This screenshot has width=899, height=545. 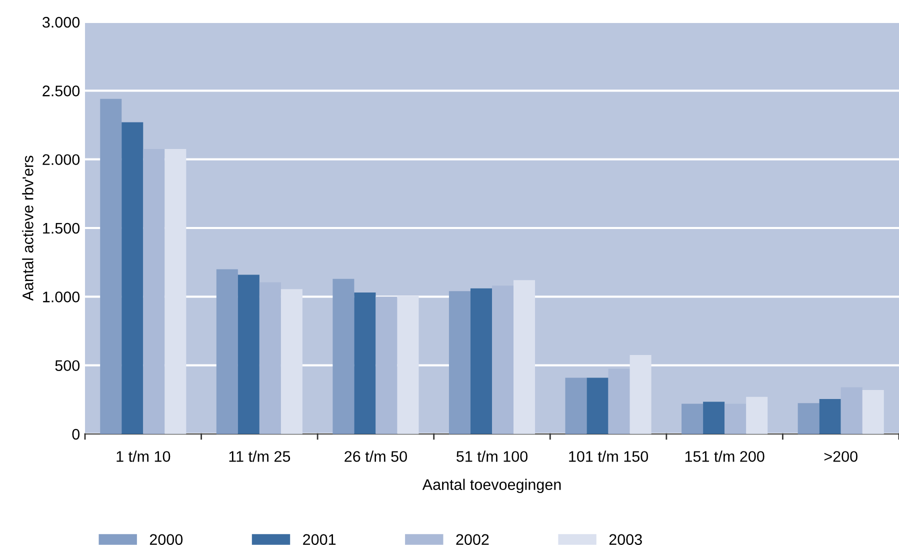 I want to click on y-tick-label: 1.500, so click(x=61, y=228).